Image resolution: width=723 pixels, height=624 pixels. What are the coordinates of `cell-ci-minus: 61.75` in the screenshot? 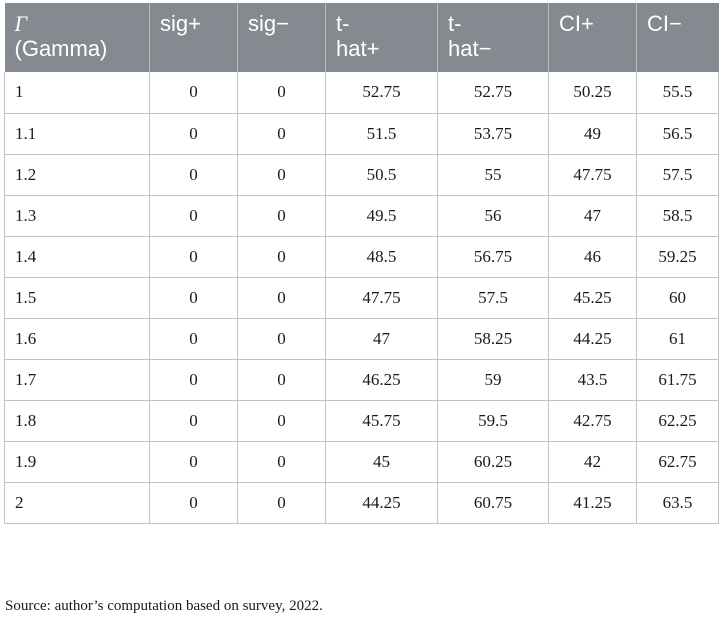 It's located at (677, 379).